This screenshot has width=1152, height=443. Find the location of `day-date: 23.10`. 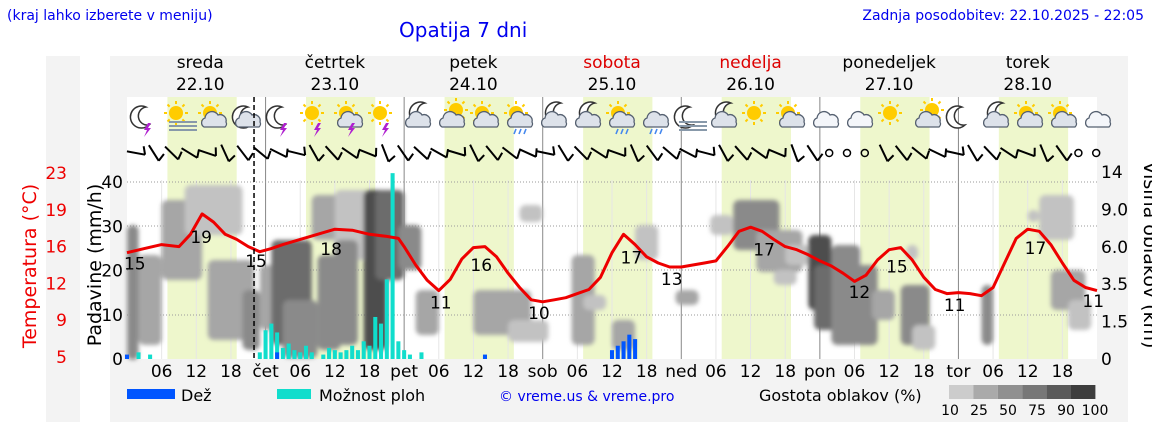

day-date: 23.10 is located at coordinates (335, 85).